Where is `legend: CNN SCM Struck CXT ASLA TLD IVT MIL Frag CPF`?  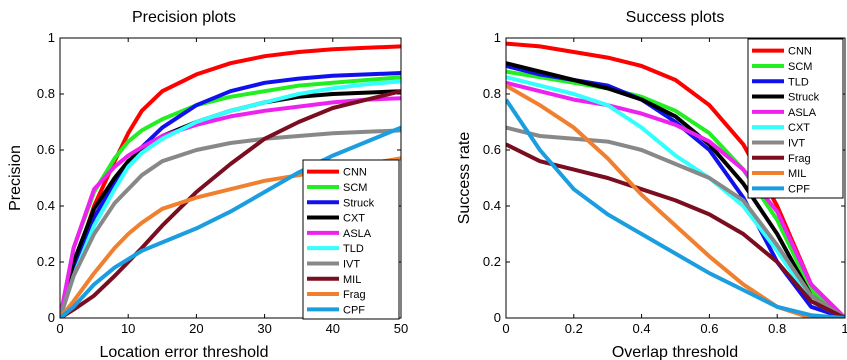 legend: CNN SCM Struck CXT ASLA TLD IVT MIL Frag CPF is located at coordinates (351, 239).